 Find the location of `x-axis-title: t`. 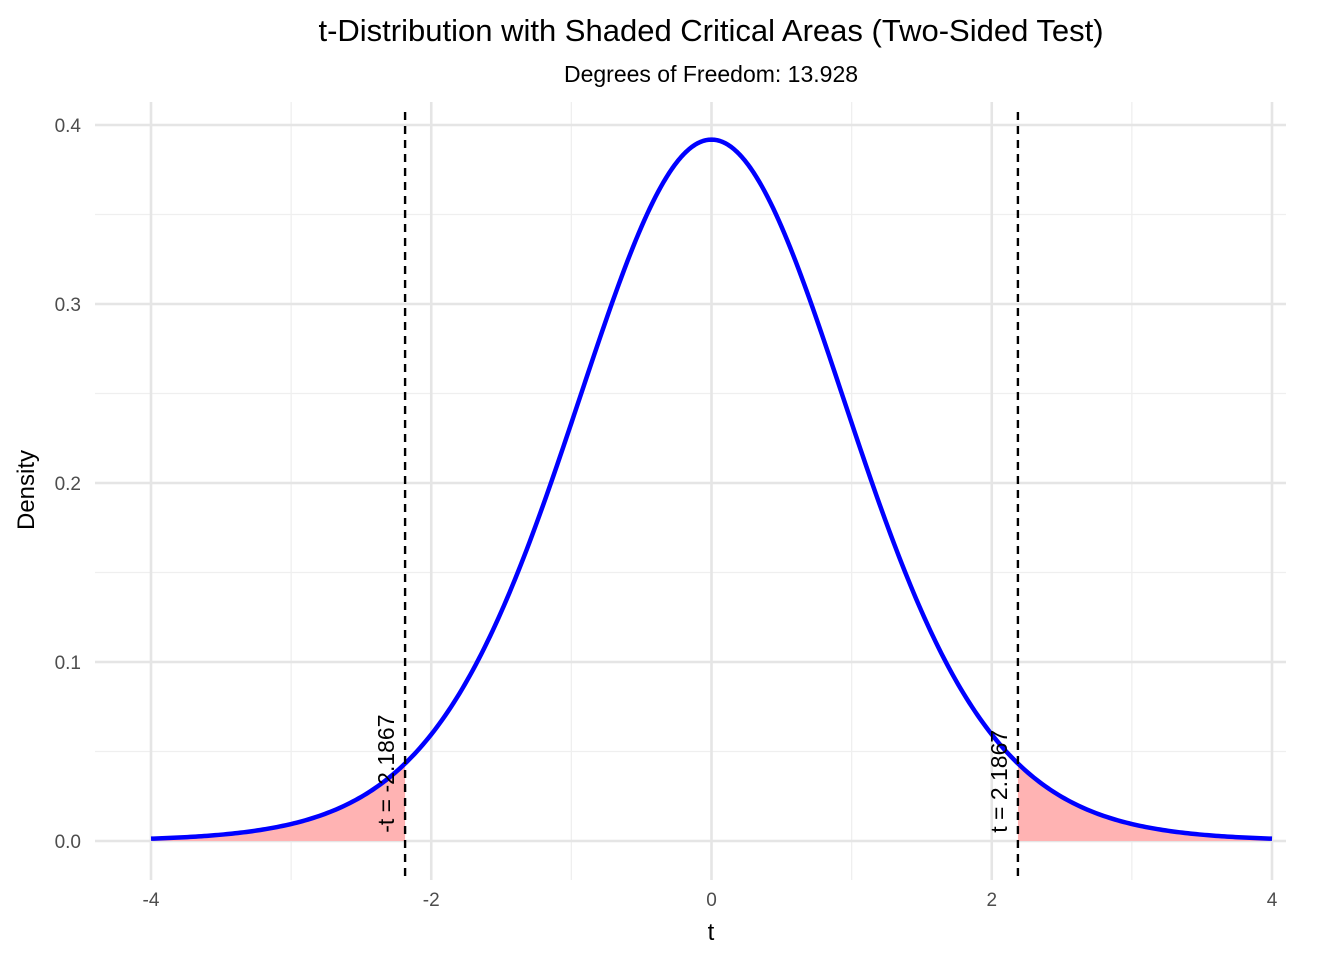

x-axis-title: t is located at coordinates (711, 932).